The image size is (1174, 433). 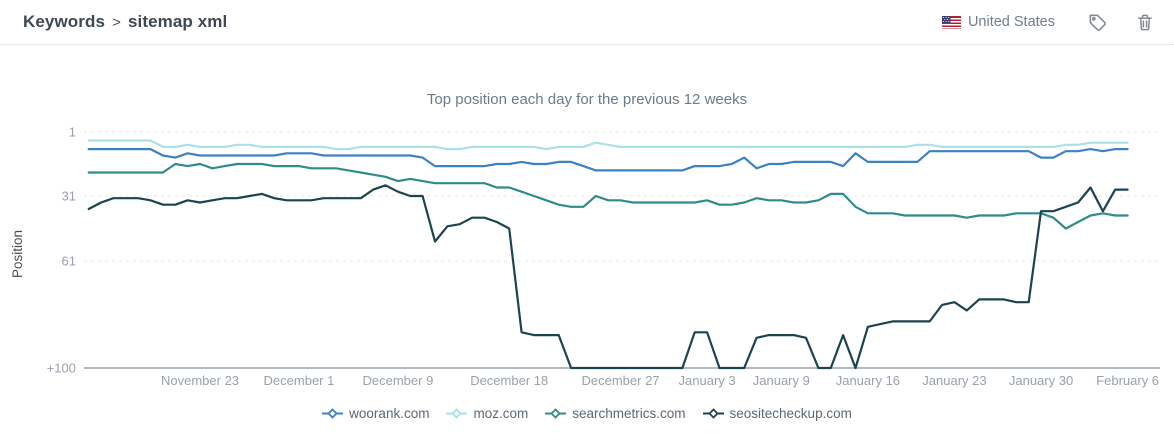 What do you see at coordinates (17, 254) in the screenshot?
I see `y-axis-title: Position` at bounding box center [17, 254].